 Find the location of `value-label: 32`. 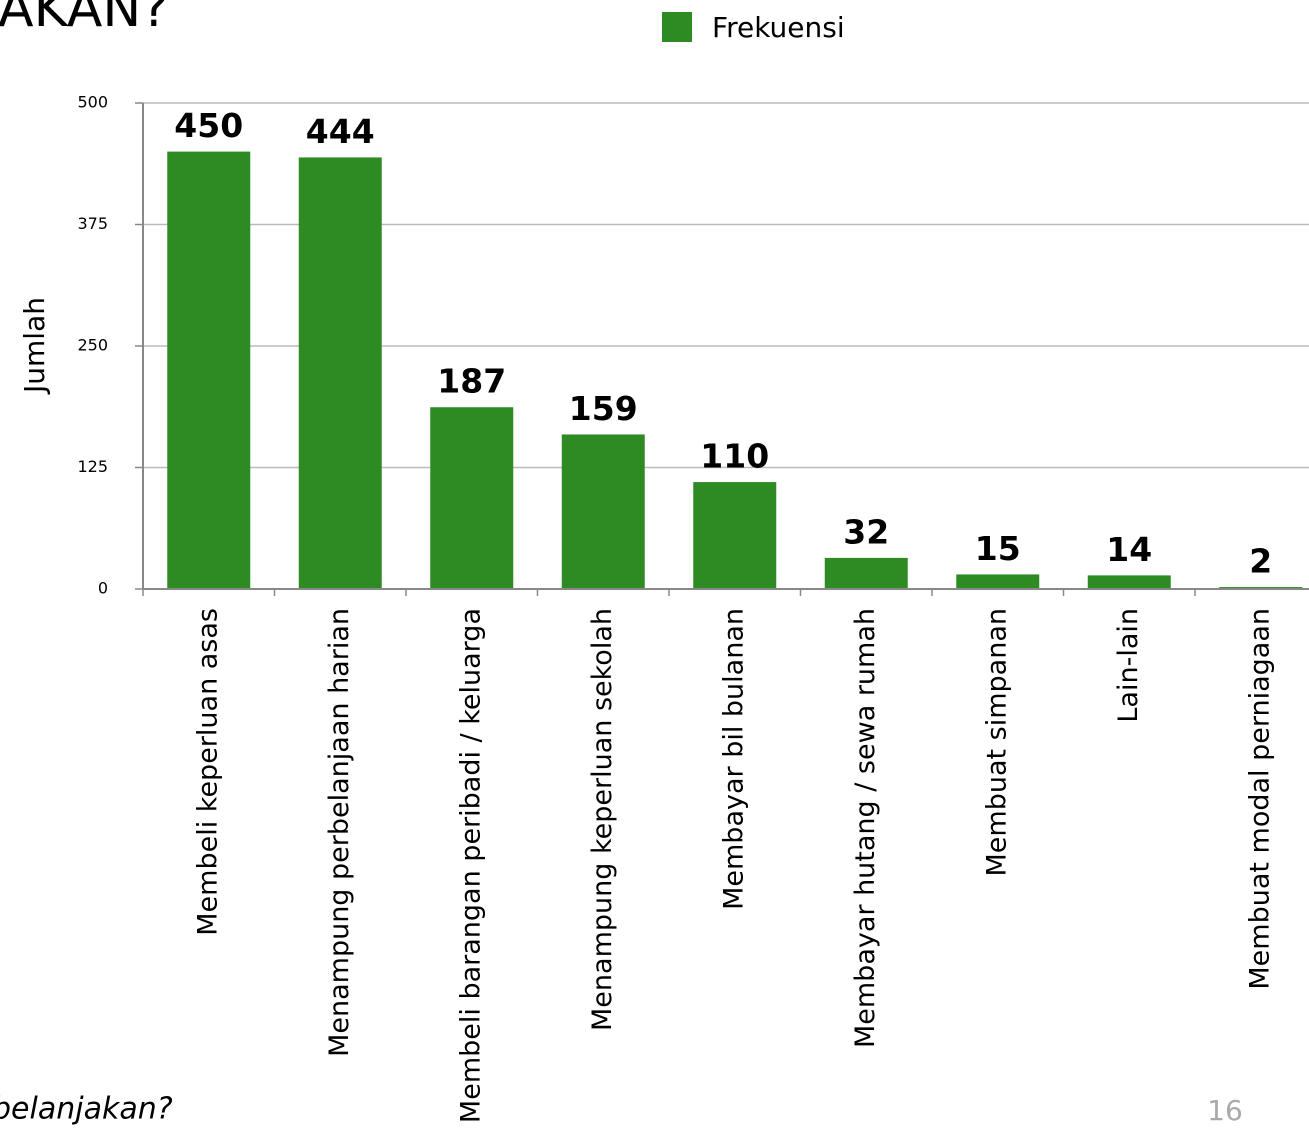

value-label: 32 is located at coordinates (866, 531).